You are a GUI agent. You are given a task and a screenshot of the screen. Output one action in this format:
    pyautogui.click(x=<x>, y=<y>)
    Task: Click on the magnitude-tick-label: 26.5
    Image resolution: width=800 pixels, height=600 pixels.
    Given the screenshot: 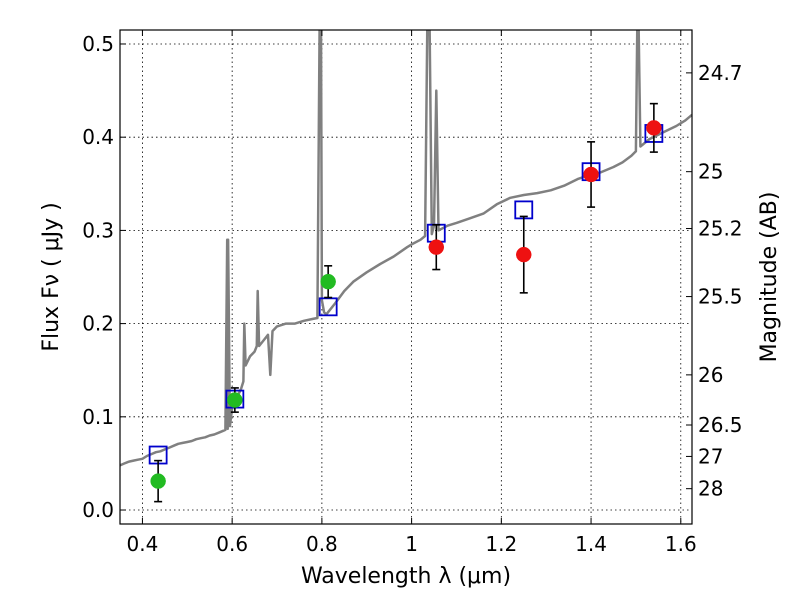 What is the action you would take?
    pyautogui.click(x=720, y=425)
    